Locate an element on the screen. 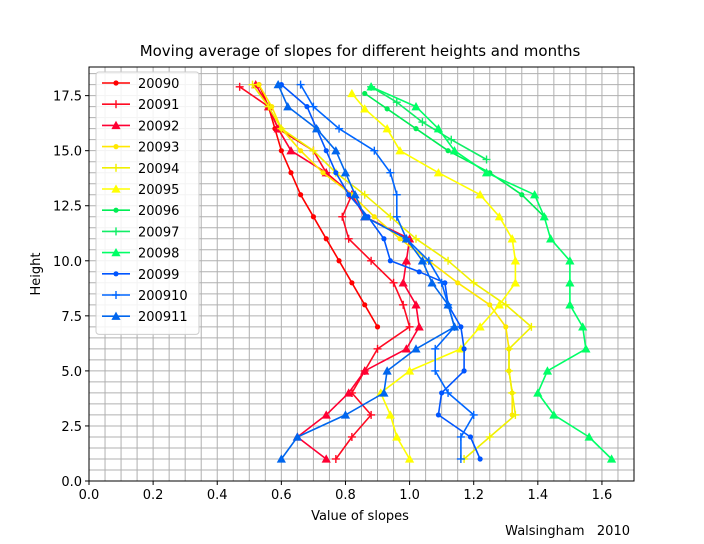  y-tick-label: 12.5 is located at coordinates (67, 207).